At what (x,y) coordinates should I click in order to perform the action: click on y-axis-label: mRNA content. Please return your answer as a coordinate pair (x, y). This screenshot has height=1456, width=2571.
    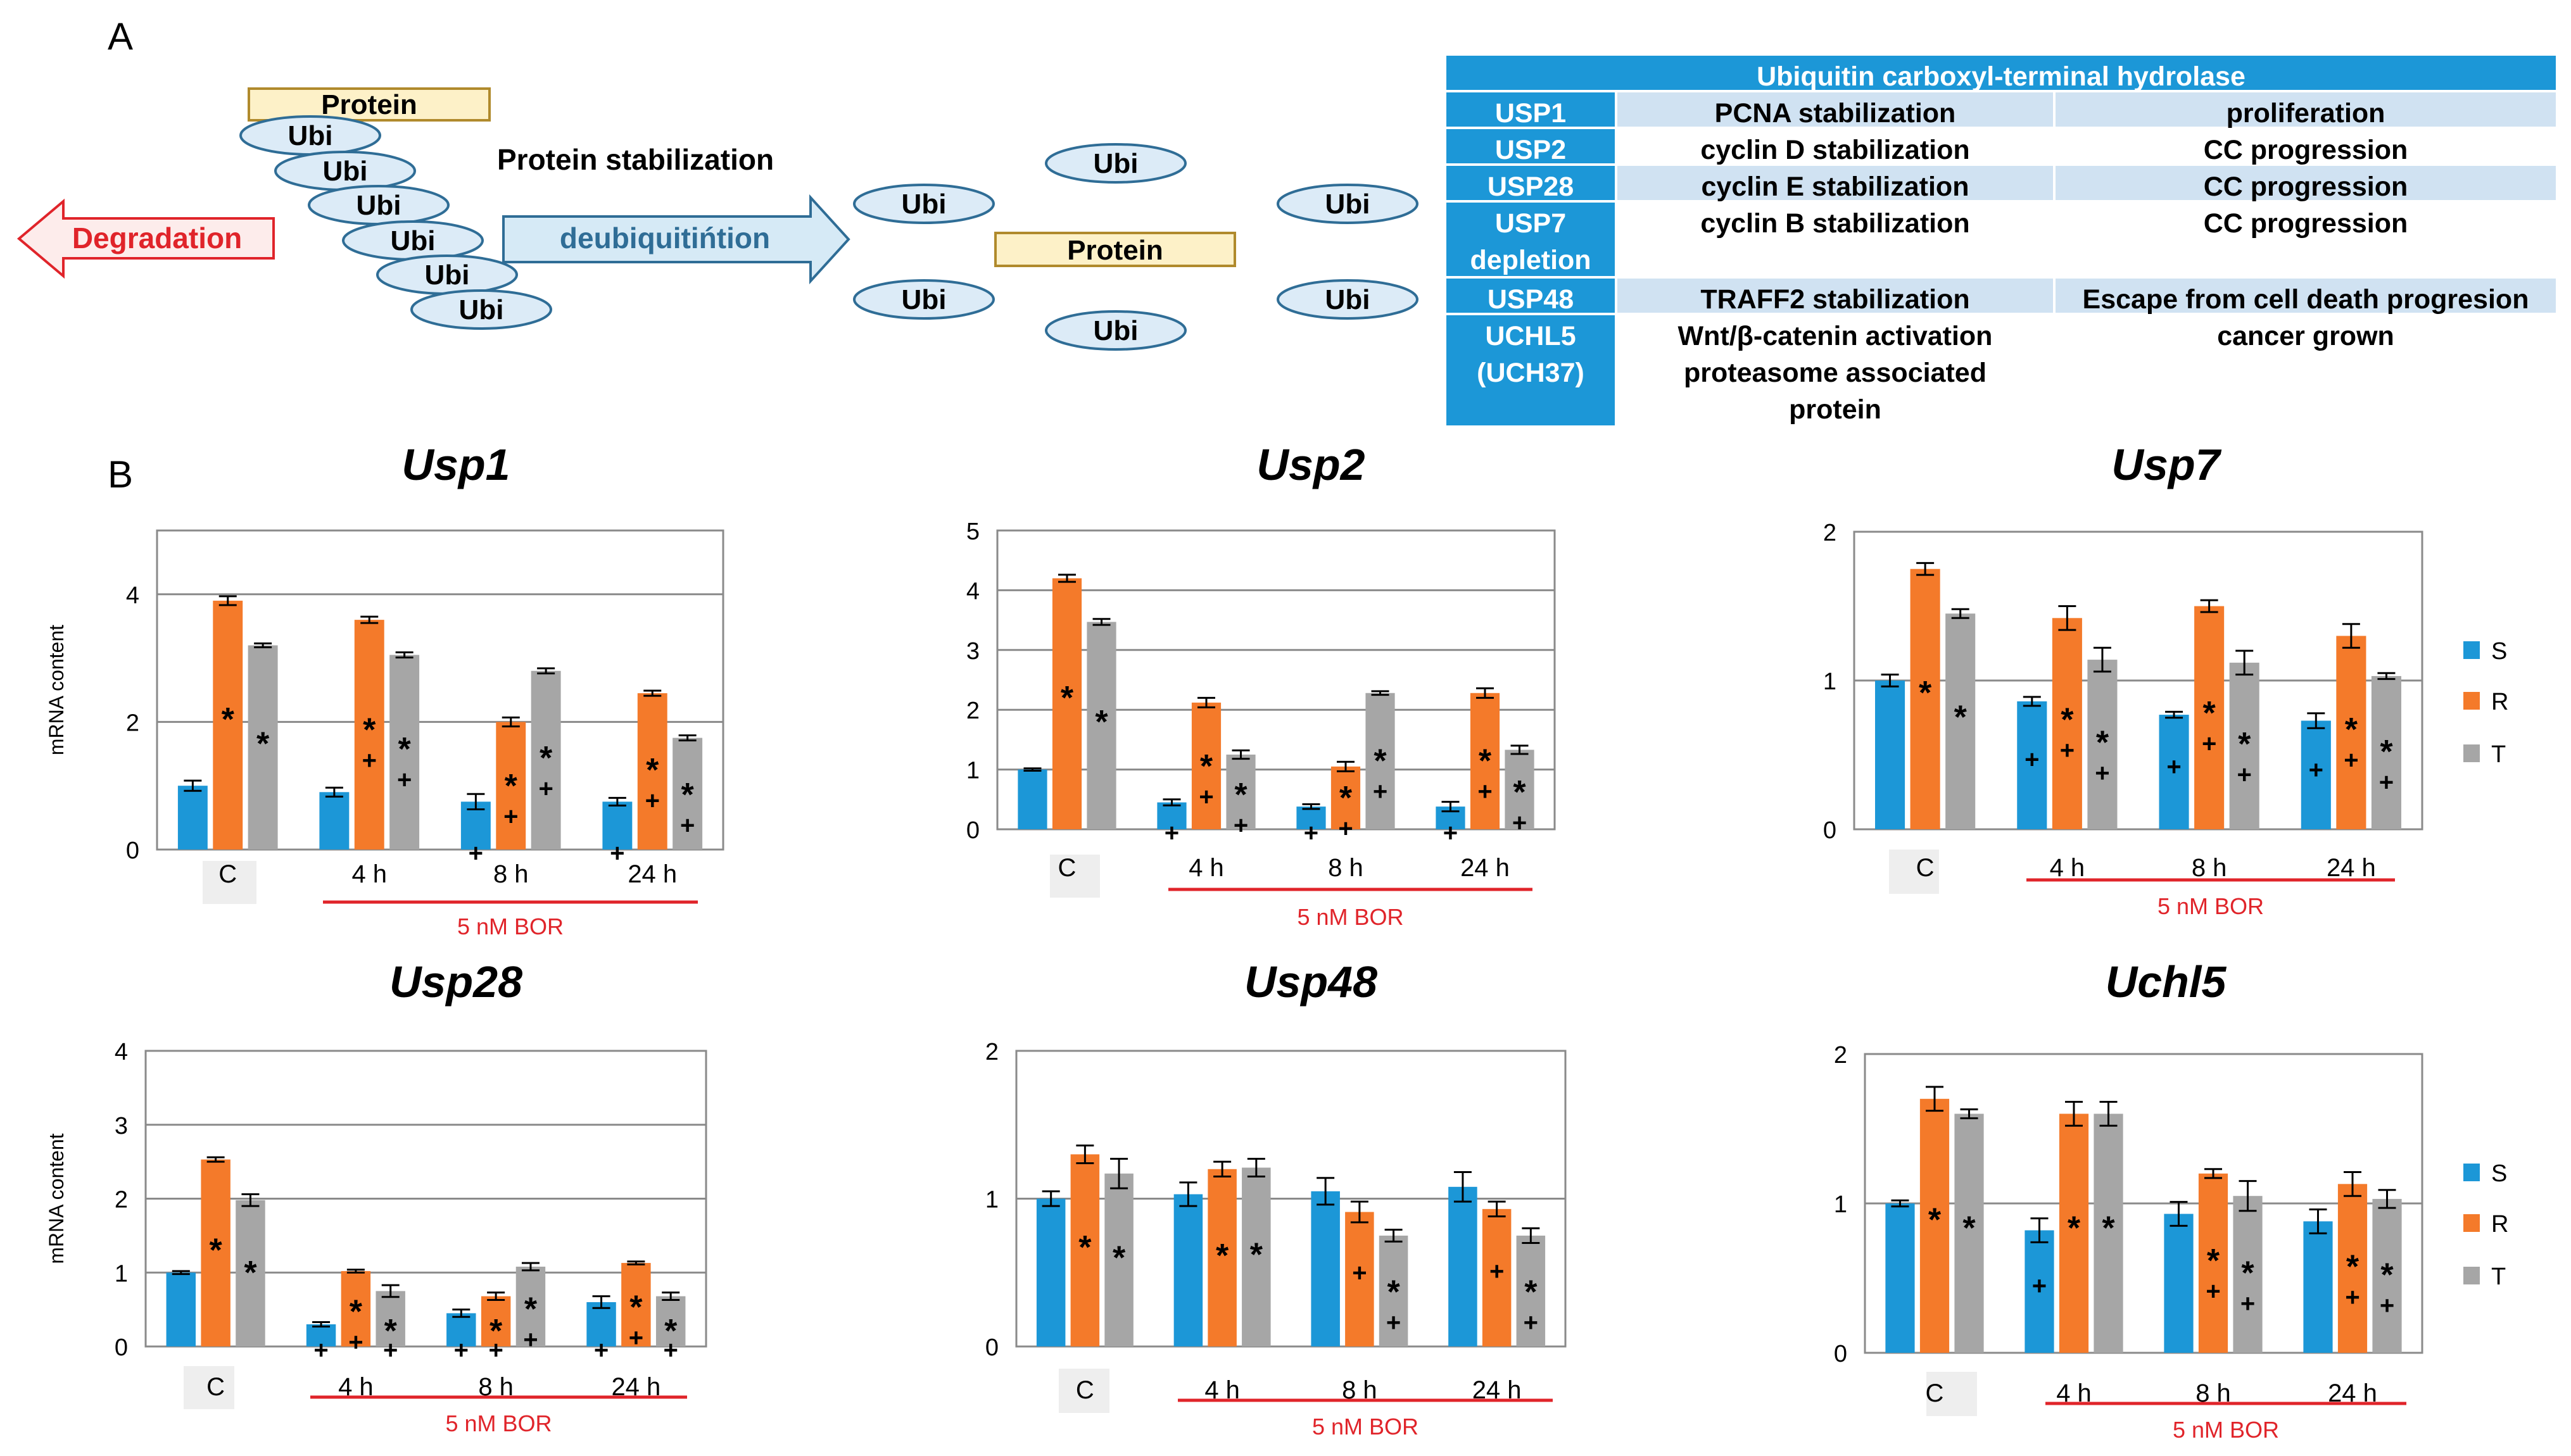
    Looking at the image, I should click on (57, 1198).